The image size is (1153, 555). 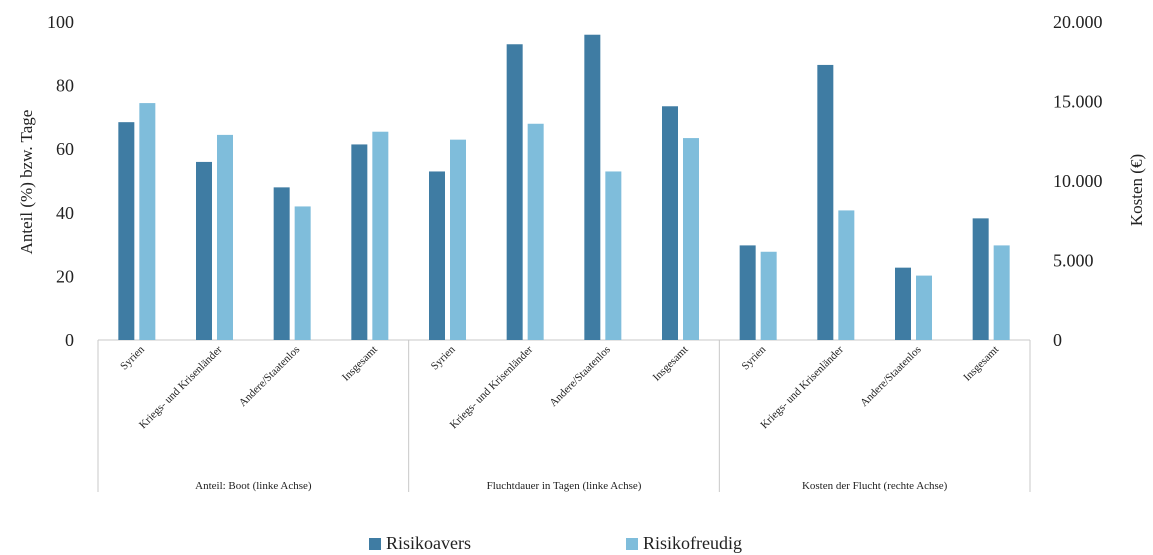 What do you see at coordinates (576, 544) in the screenshot?
I see `legend: Risikoavers Risikofreudig` at bounding box center [576, 544].